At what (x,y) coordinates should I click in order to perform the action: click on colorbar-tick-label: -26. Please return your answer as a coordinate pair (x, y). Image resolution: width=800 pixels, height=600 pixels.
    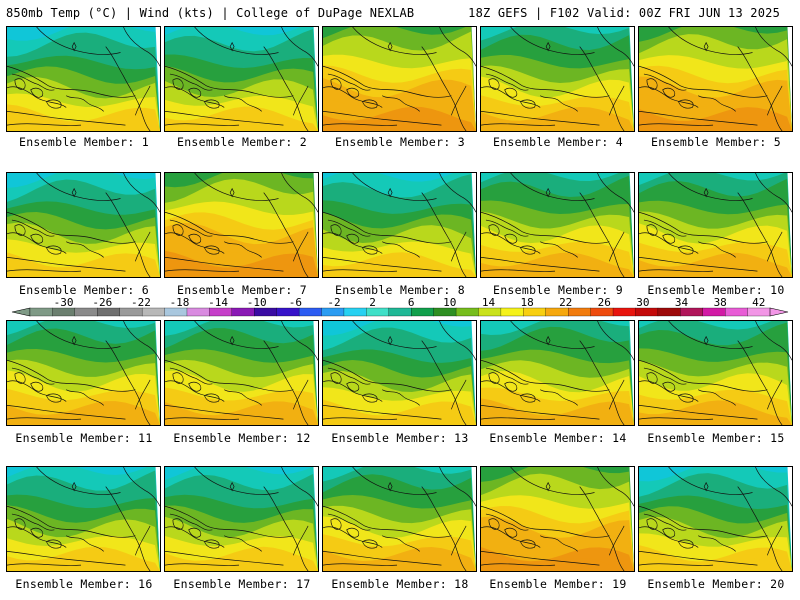
    Looking at the image, I should click on (102, 303).